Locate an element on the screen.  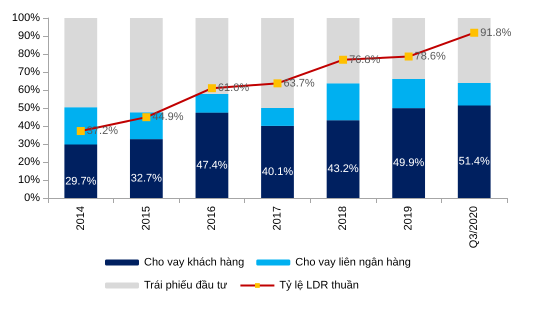
legend-label: Cho vay khách hàng is located at coordinates (194, 262).